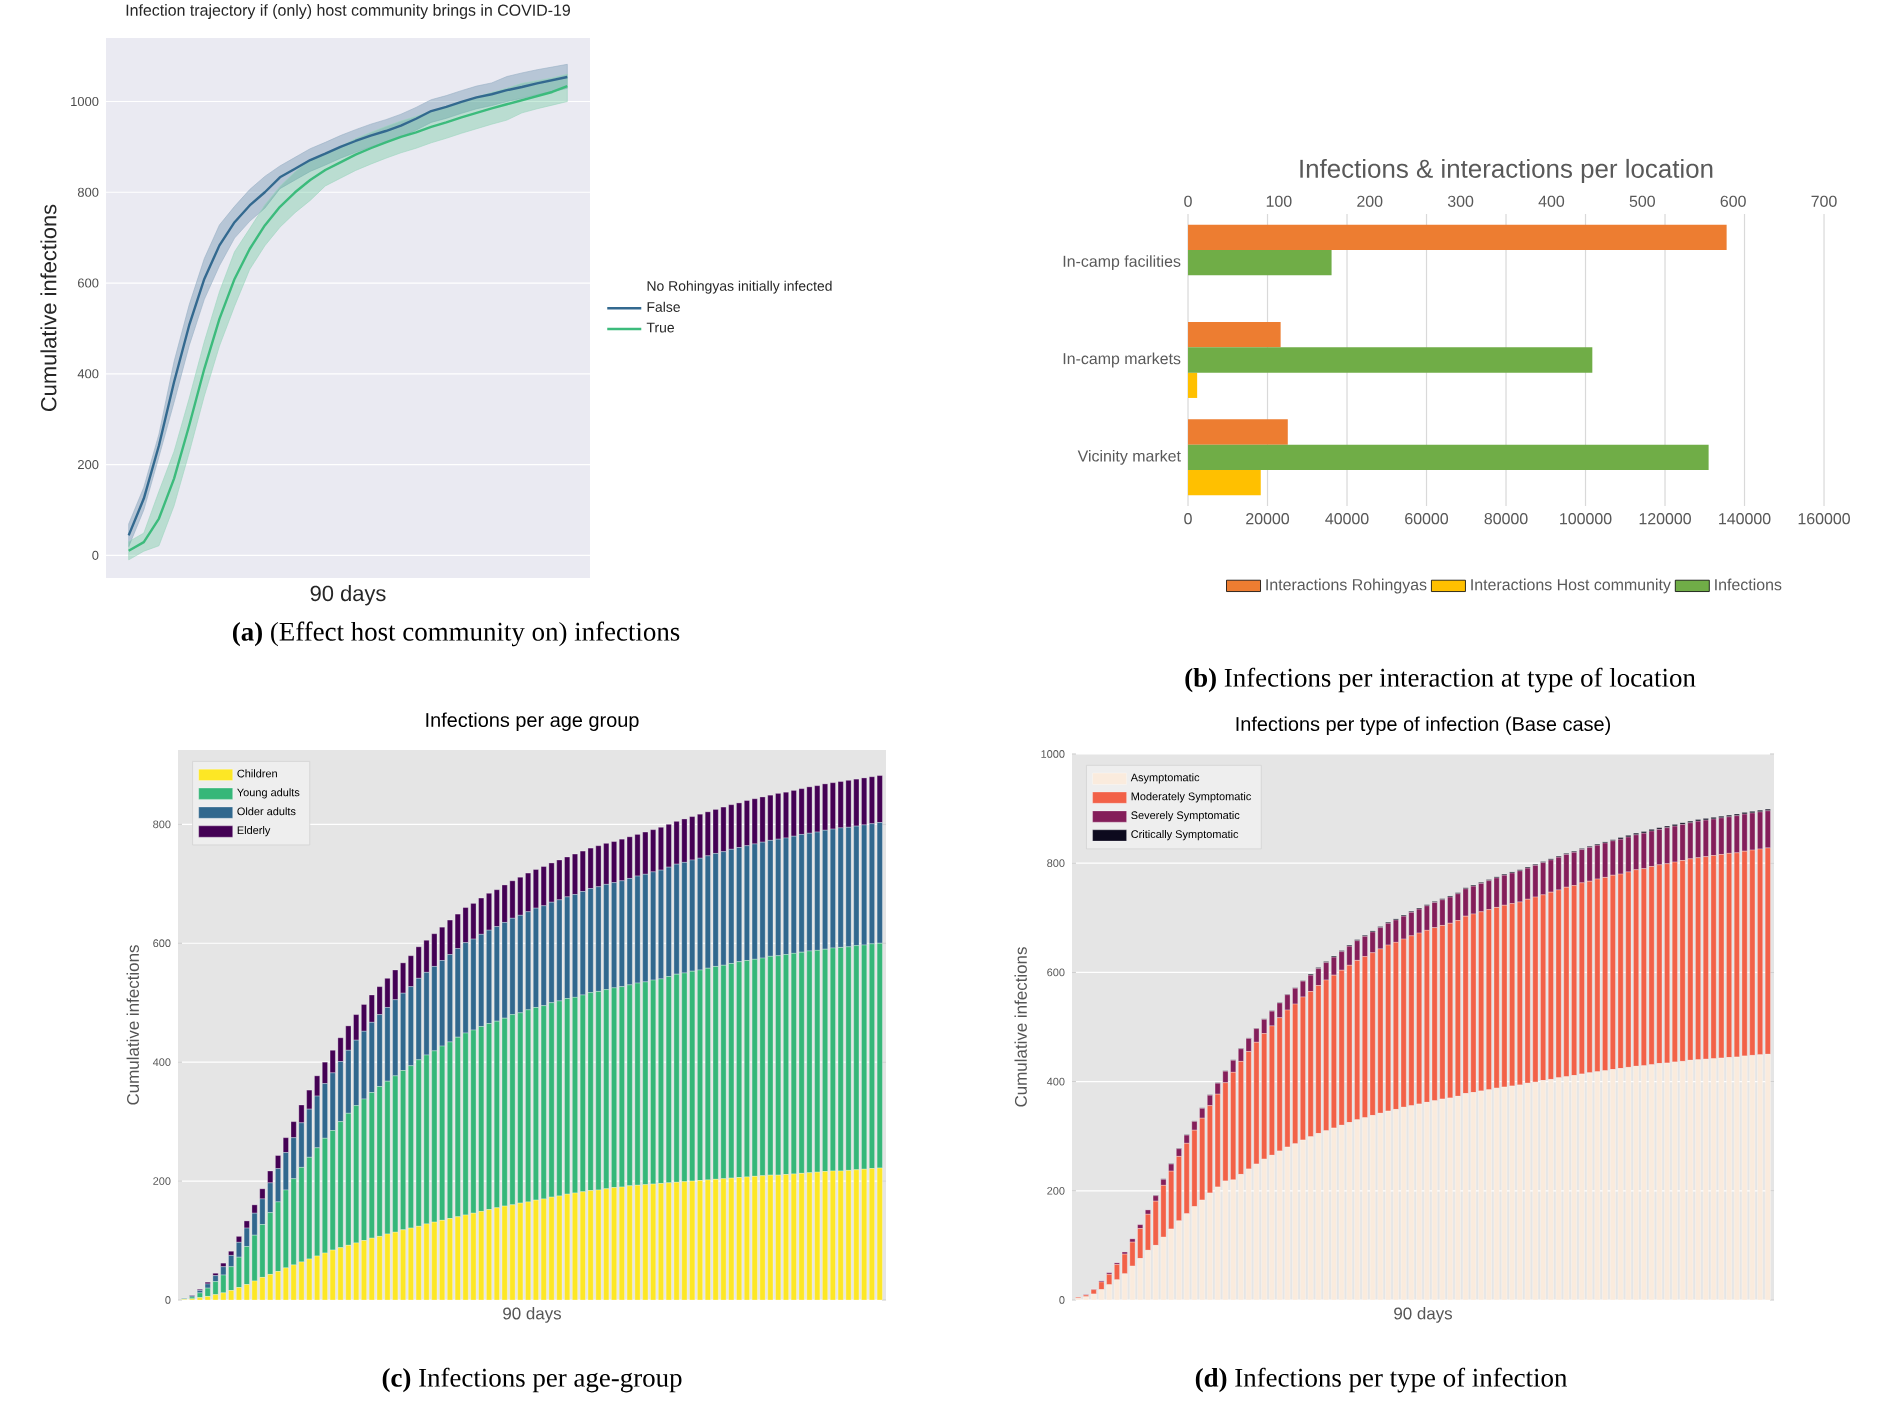 The width and height of the screenshot is (1888, 1422). Describe the element at coordinates (456, 634) in the screenshot. I see `text: (a) (Effect host community on) infections` at that location.